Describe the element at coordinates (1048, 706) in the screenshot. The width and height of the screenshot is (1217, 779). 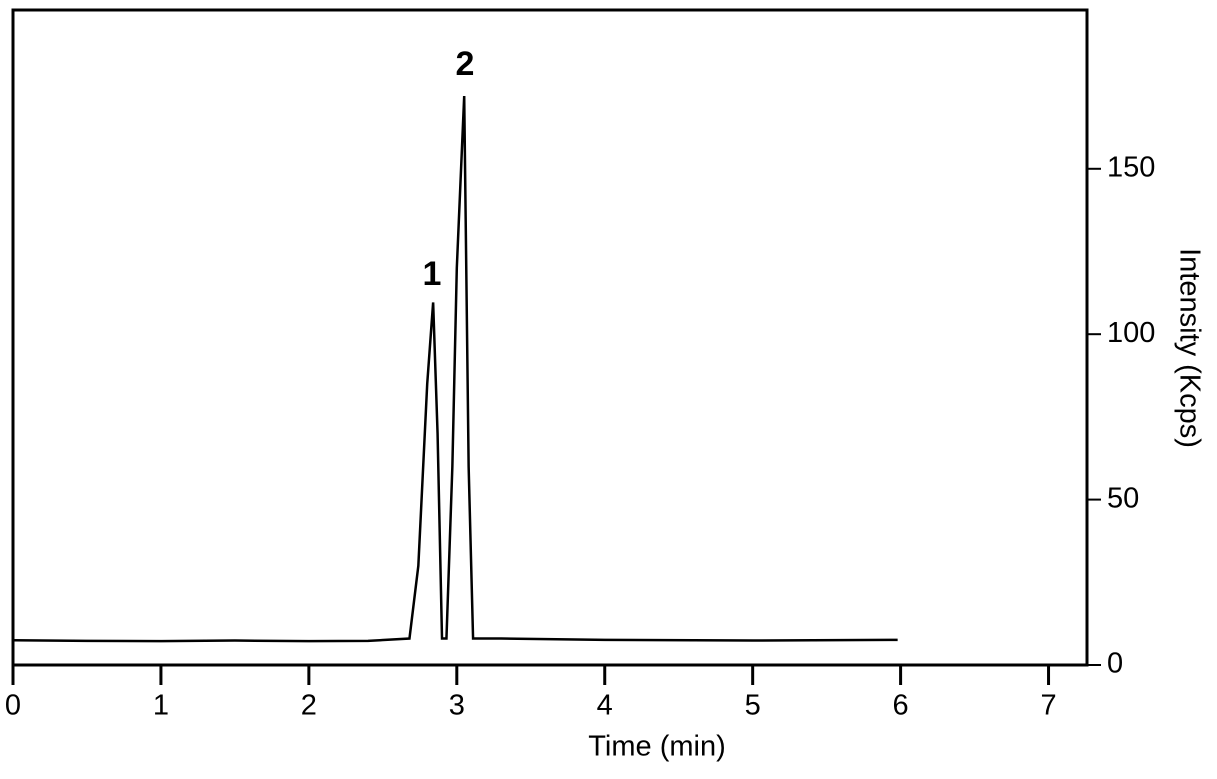
I see `x-tick-label: 7` at that location.